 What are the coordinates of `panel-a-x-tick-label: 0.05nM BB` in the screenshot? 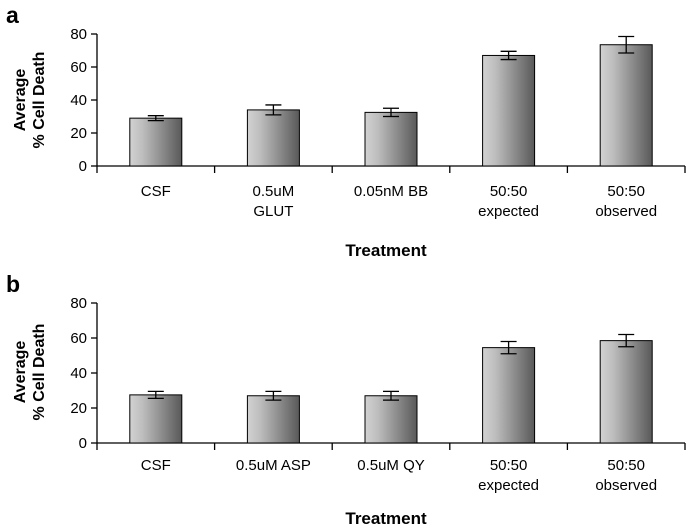 It's located at (391, 191).